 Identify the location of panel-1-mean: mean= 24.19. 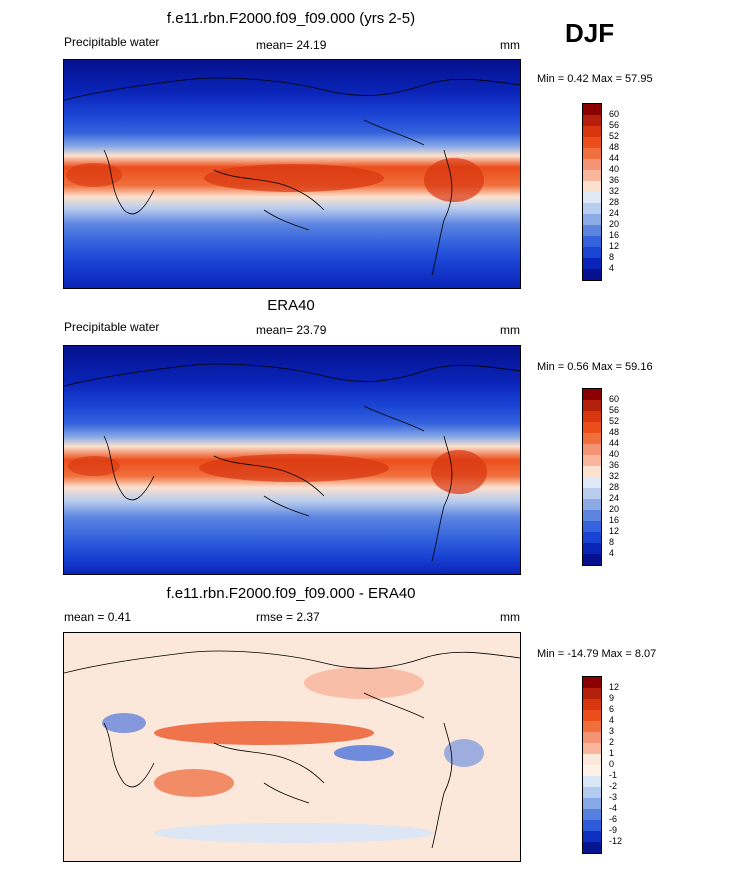
(291, 45).